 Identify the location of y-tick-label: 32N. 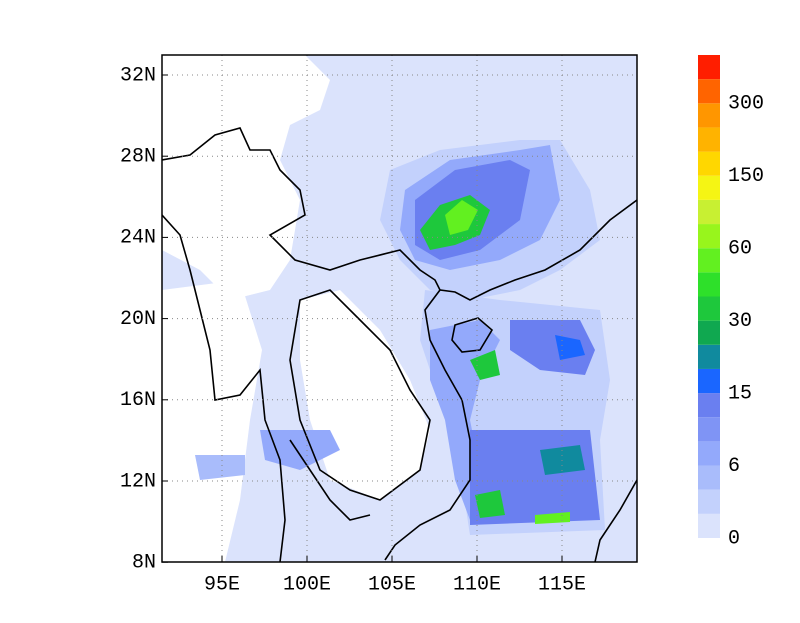
(138, 75).